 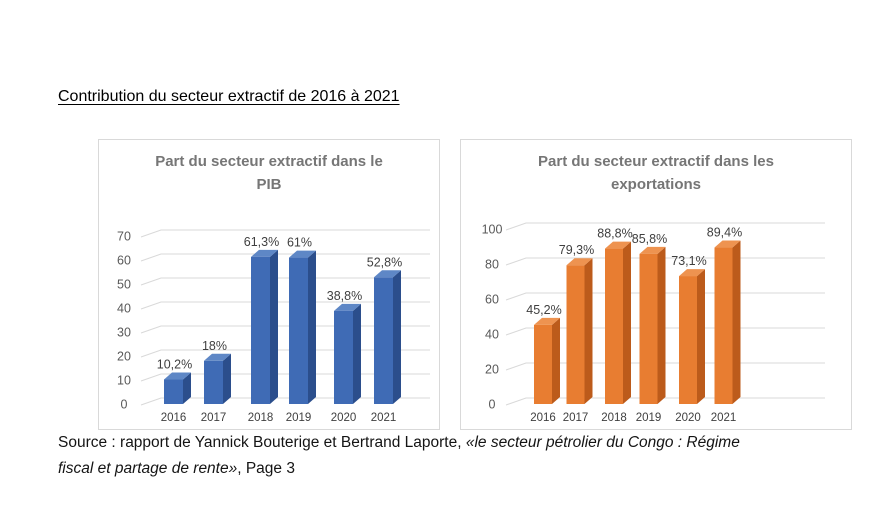 I want to click on y-tick-label: 80, so click(x=492, y=265).